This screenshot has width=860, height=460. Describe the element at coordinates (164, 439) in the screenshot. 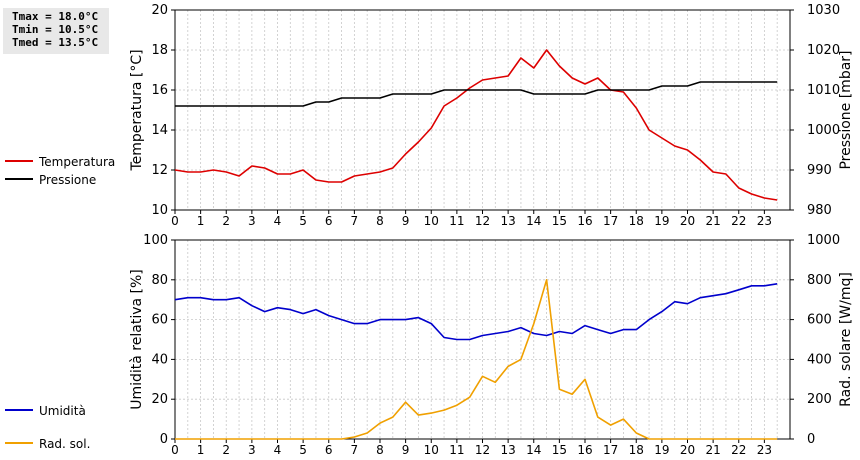

I see `y-tick-label: 0` at that location.